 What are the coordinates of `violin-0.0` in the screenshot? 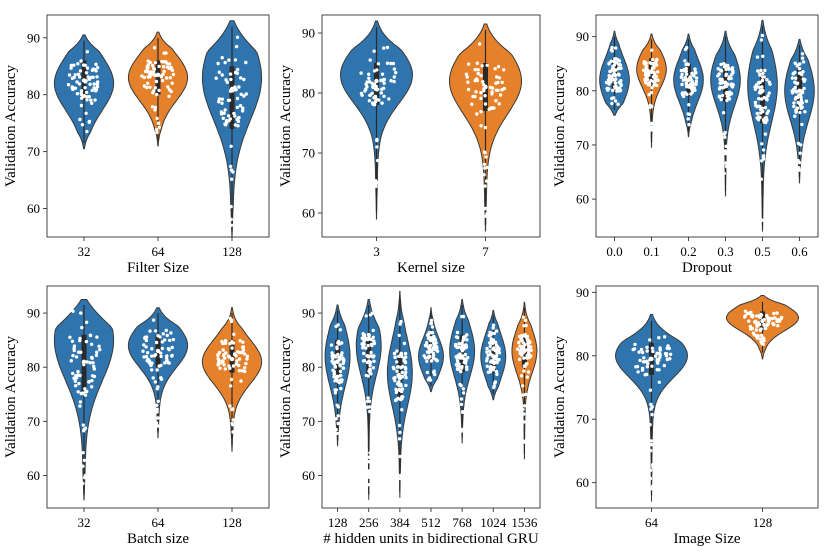 It's located at (614, 73).